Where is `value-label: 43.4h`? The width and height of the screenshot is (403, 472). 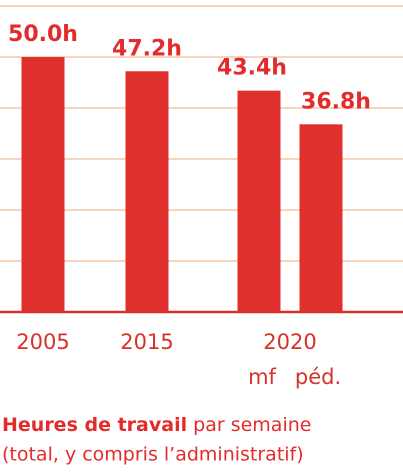
value-label: 43.4h is located at coordinates (252, 68).